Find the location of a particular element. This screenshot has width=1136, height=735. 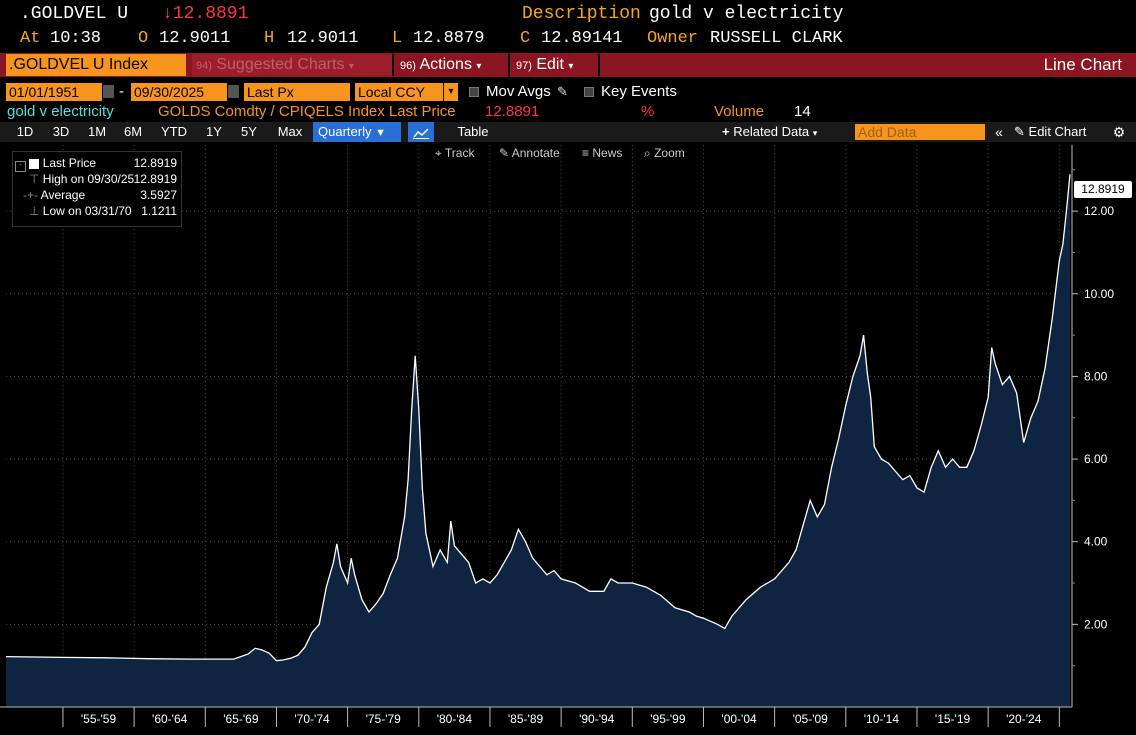

edit-menu-button: 97) Edit ▾ is located at coordinates (554, 65).